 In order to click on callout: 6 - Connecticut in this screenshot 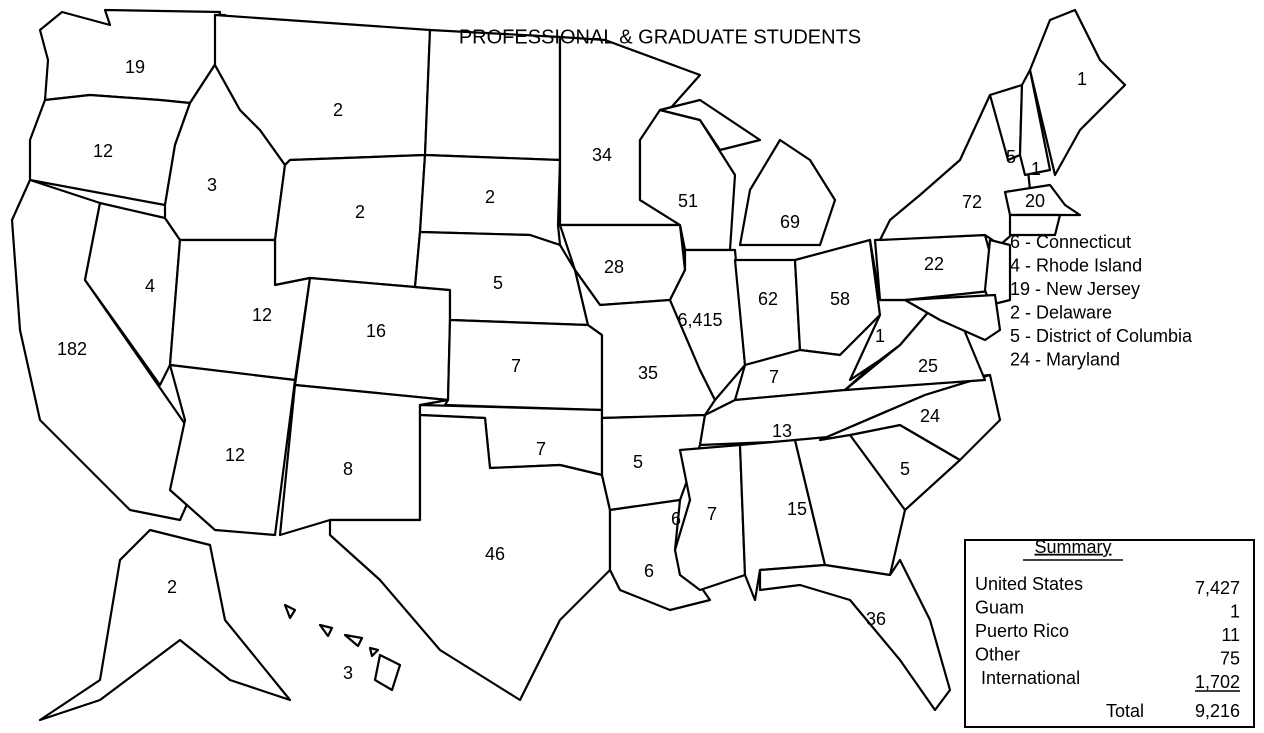, I will do `click(1070, 242)`.